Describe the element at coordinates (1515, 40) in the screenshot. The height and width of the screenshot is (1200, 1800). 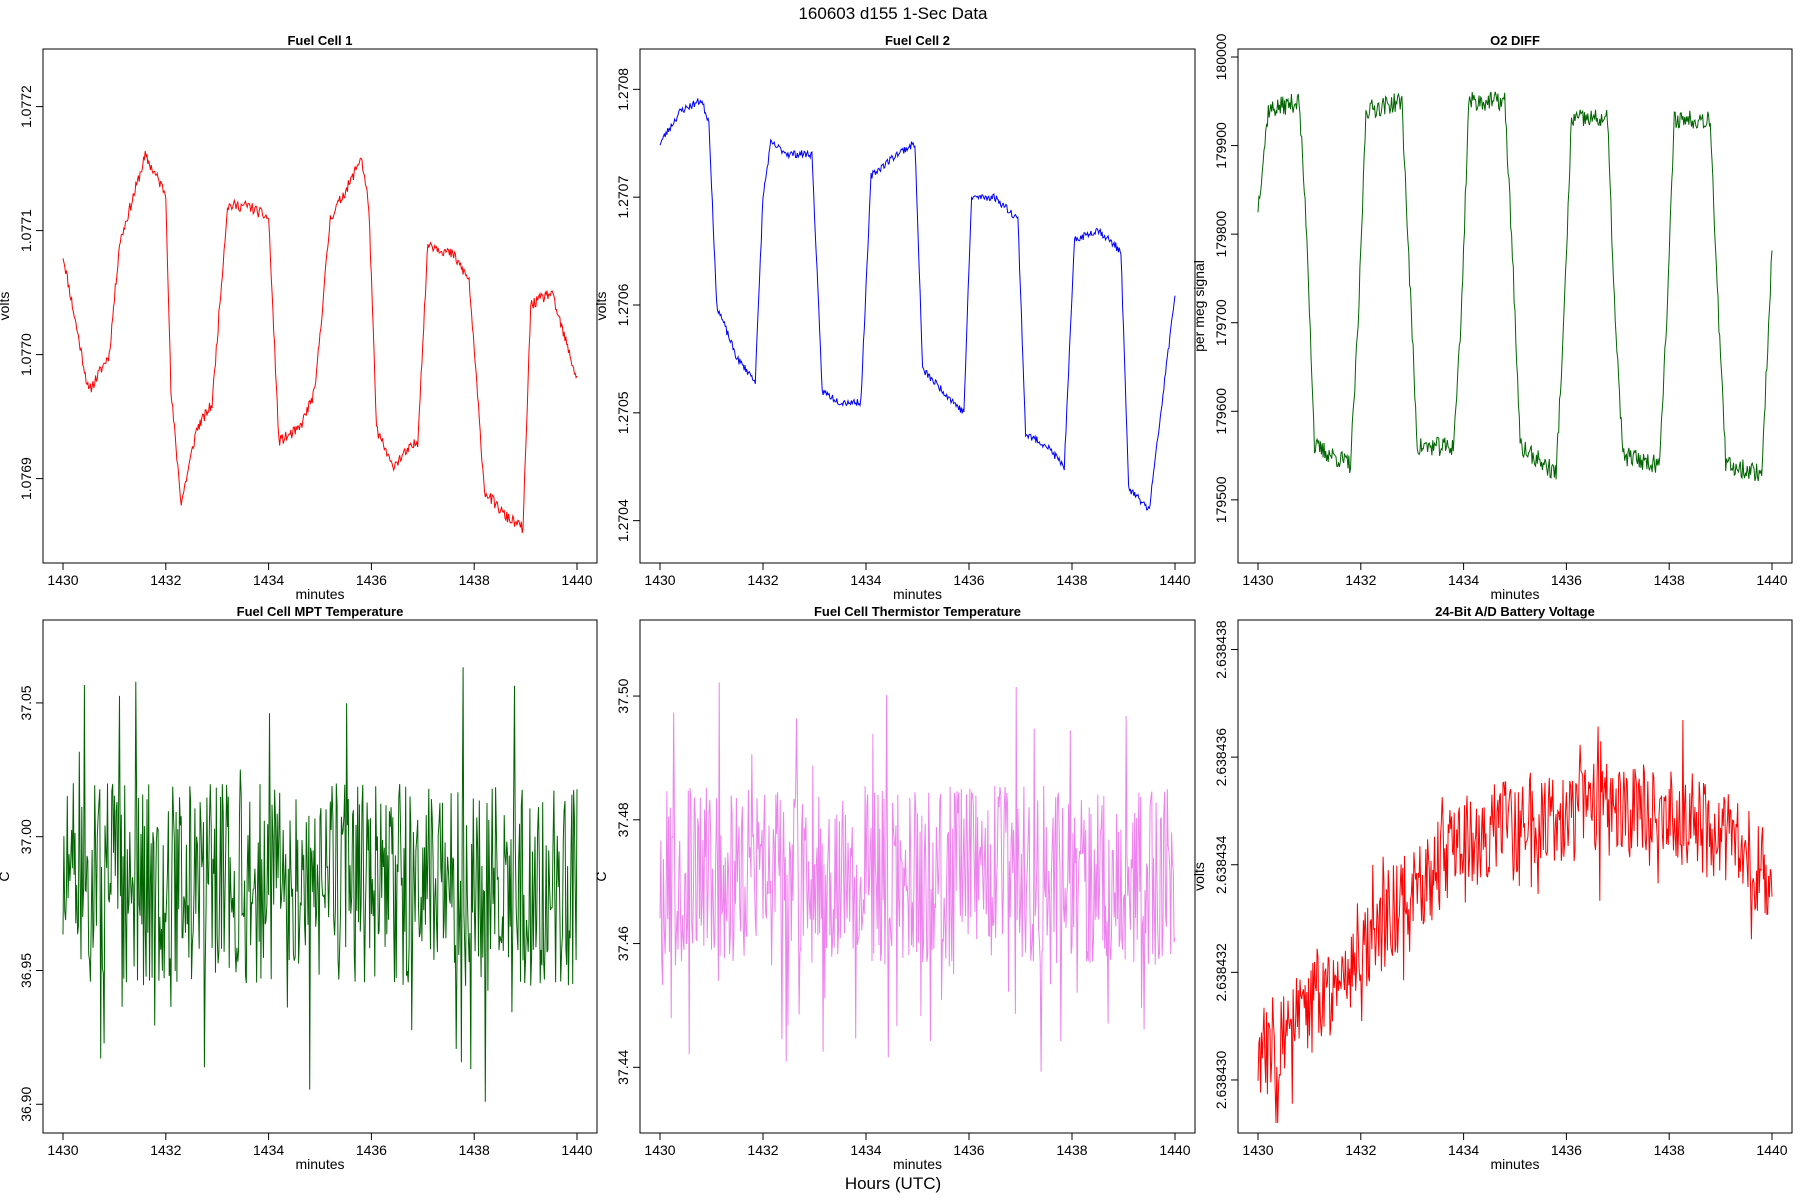
I see `panel-title: O2 DIFF` at that location.